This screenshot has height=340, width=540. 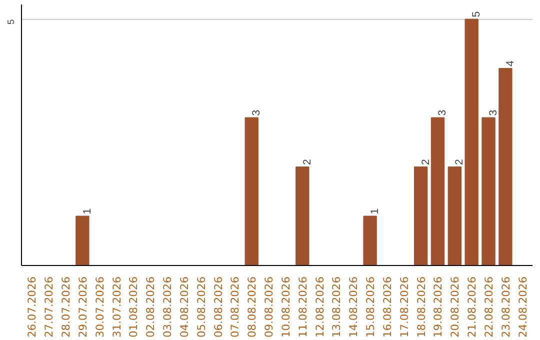 What do you see at coordinates (117, 307) in the screenshot?
I see `x-tick-label: 31.07.2026` at bounding box center [117, 307].